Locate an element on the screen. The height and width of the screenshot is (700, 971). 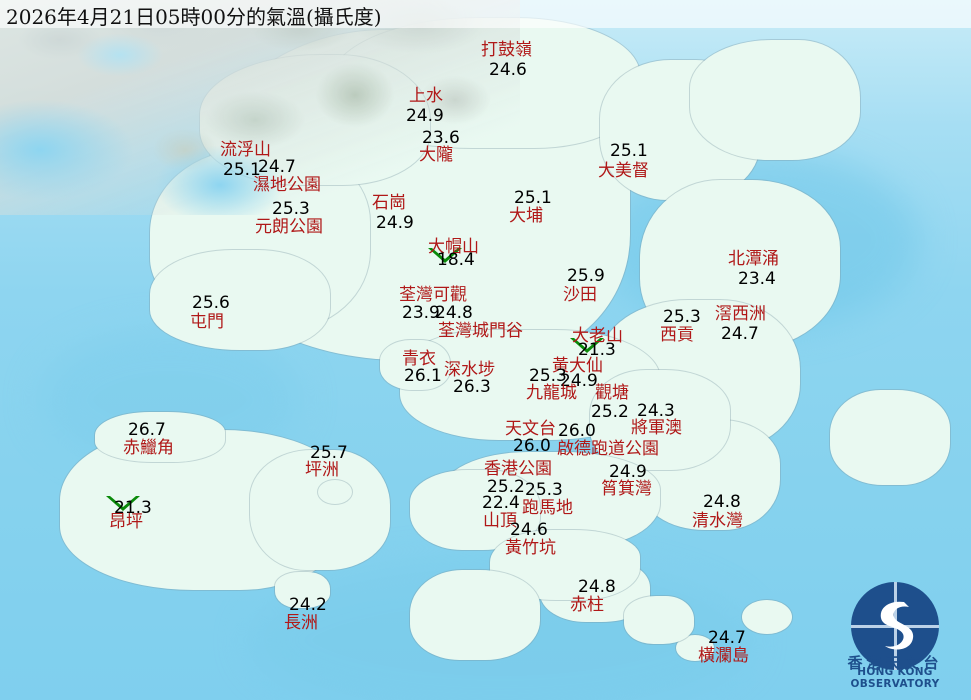
station-temperature: 26.1 is located at coordinates (423, 376).